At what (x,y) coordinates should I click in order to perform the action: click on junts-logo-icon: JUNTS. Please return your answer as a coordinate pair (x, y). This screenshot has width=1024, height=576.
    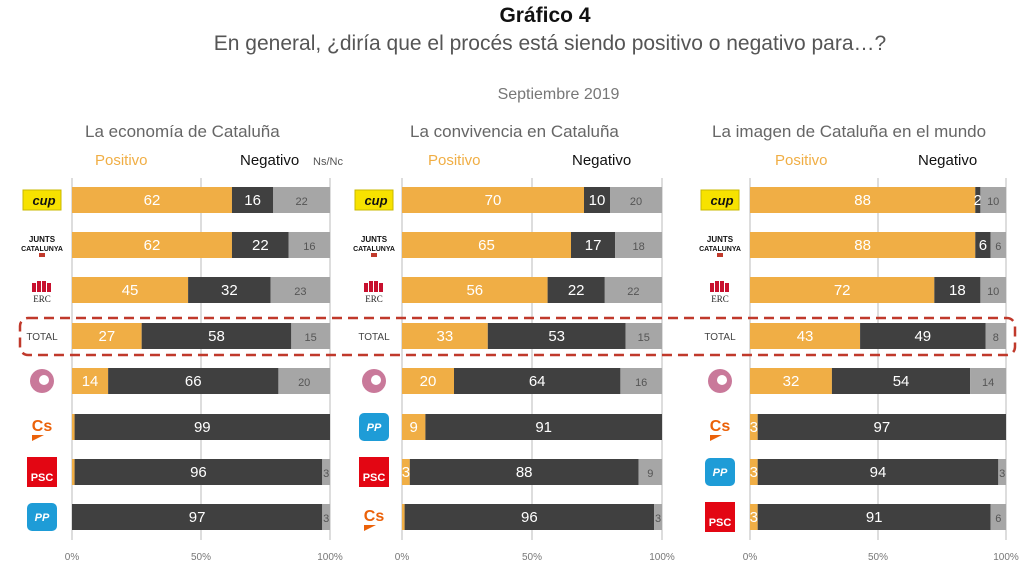
    Looking at the image, I should click on (42, 239).